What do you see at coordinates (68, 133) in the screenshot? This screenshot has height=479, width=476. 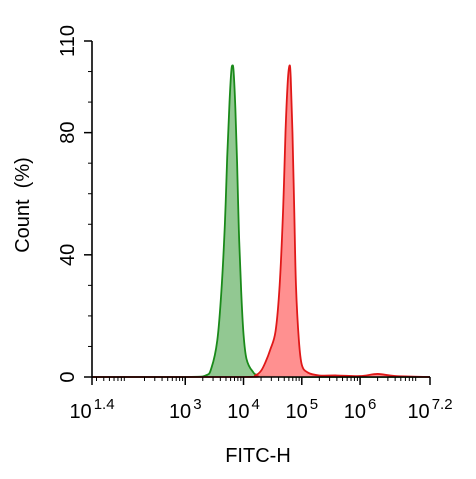 I see `y-tick-label-80: 80` at bounding box center [68, 133].